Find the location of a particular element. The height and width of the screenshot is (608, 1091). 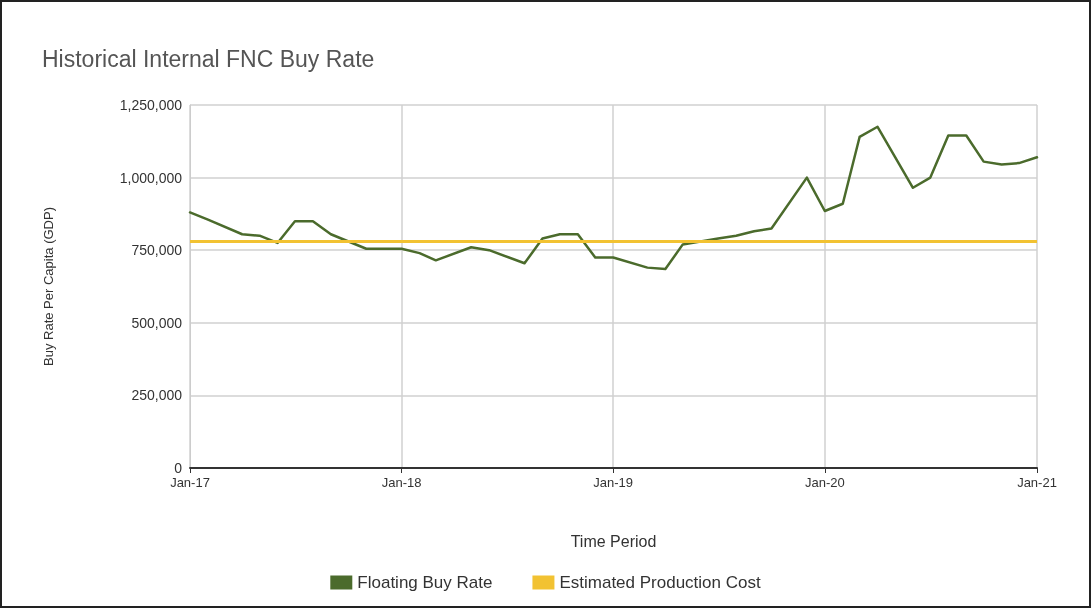

y-tick-label: 250,000 is located at coordinates (157, 395).